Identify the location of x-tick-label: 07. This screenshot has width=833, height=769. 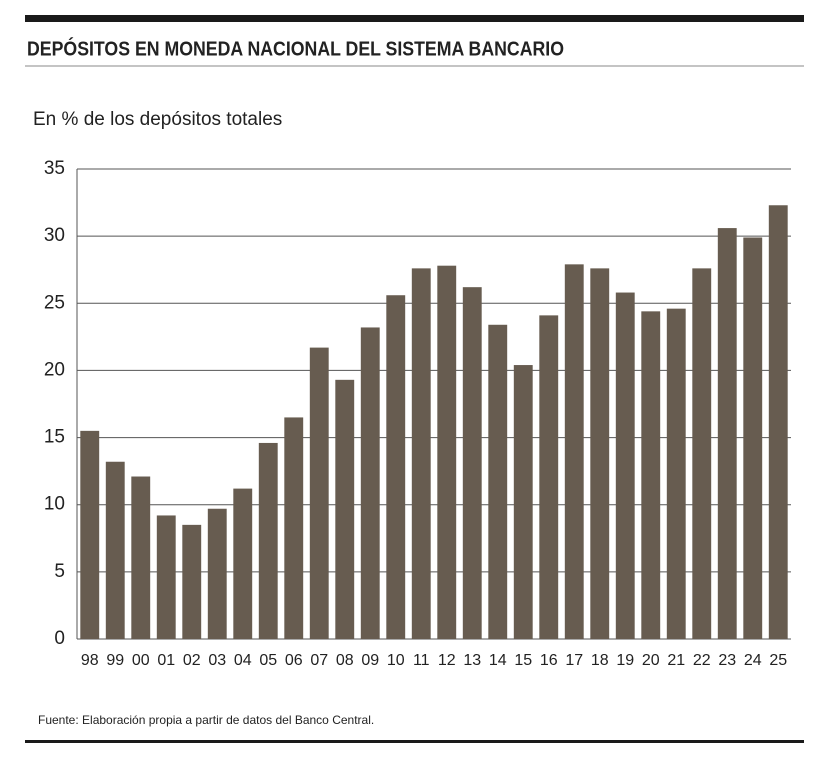
(319, 660).